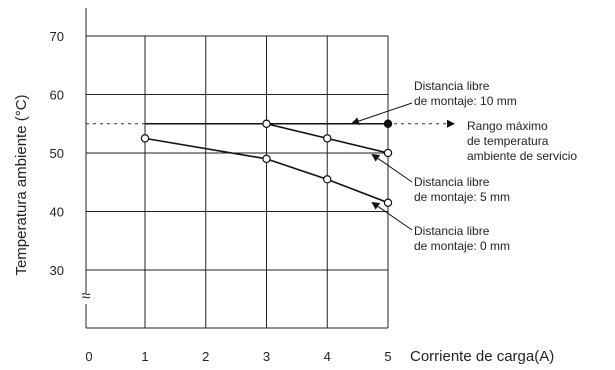  Describe the element at coordinates (57, 270) in the screenshot. I see `y-tick-label: 30` at that location.